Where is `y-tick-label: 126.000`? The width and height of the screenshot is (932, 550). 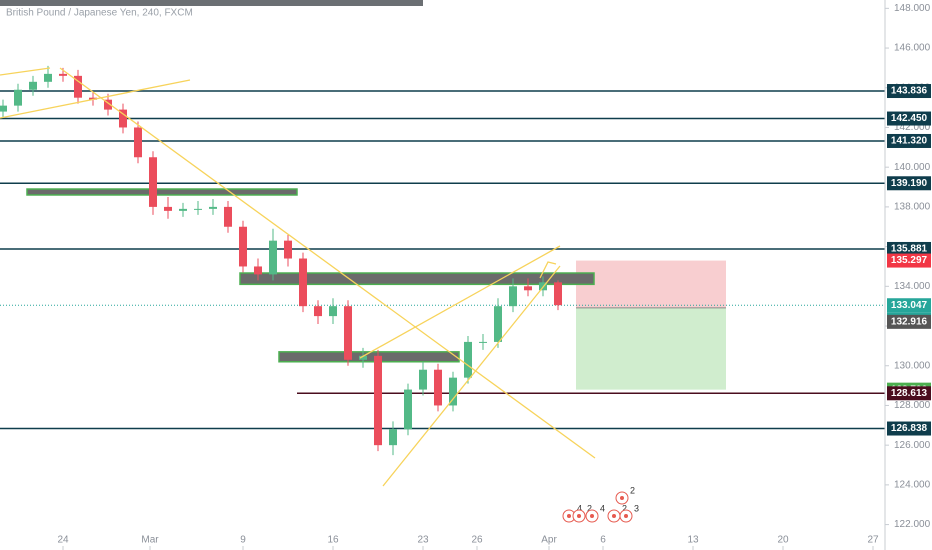 y-tick-label: 126.000 is located at coordinates (912, 445).